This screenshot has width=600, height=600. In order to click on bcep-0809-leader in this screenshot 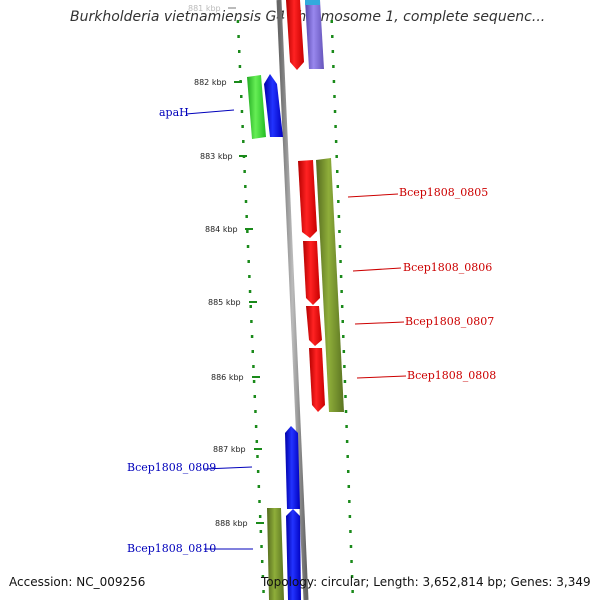, I will do `click(228, 468)`.